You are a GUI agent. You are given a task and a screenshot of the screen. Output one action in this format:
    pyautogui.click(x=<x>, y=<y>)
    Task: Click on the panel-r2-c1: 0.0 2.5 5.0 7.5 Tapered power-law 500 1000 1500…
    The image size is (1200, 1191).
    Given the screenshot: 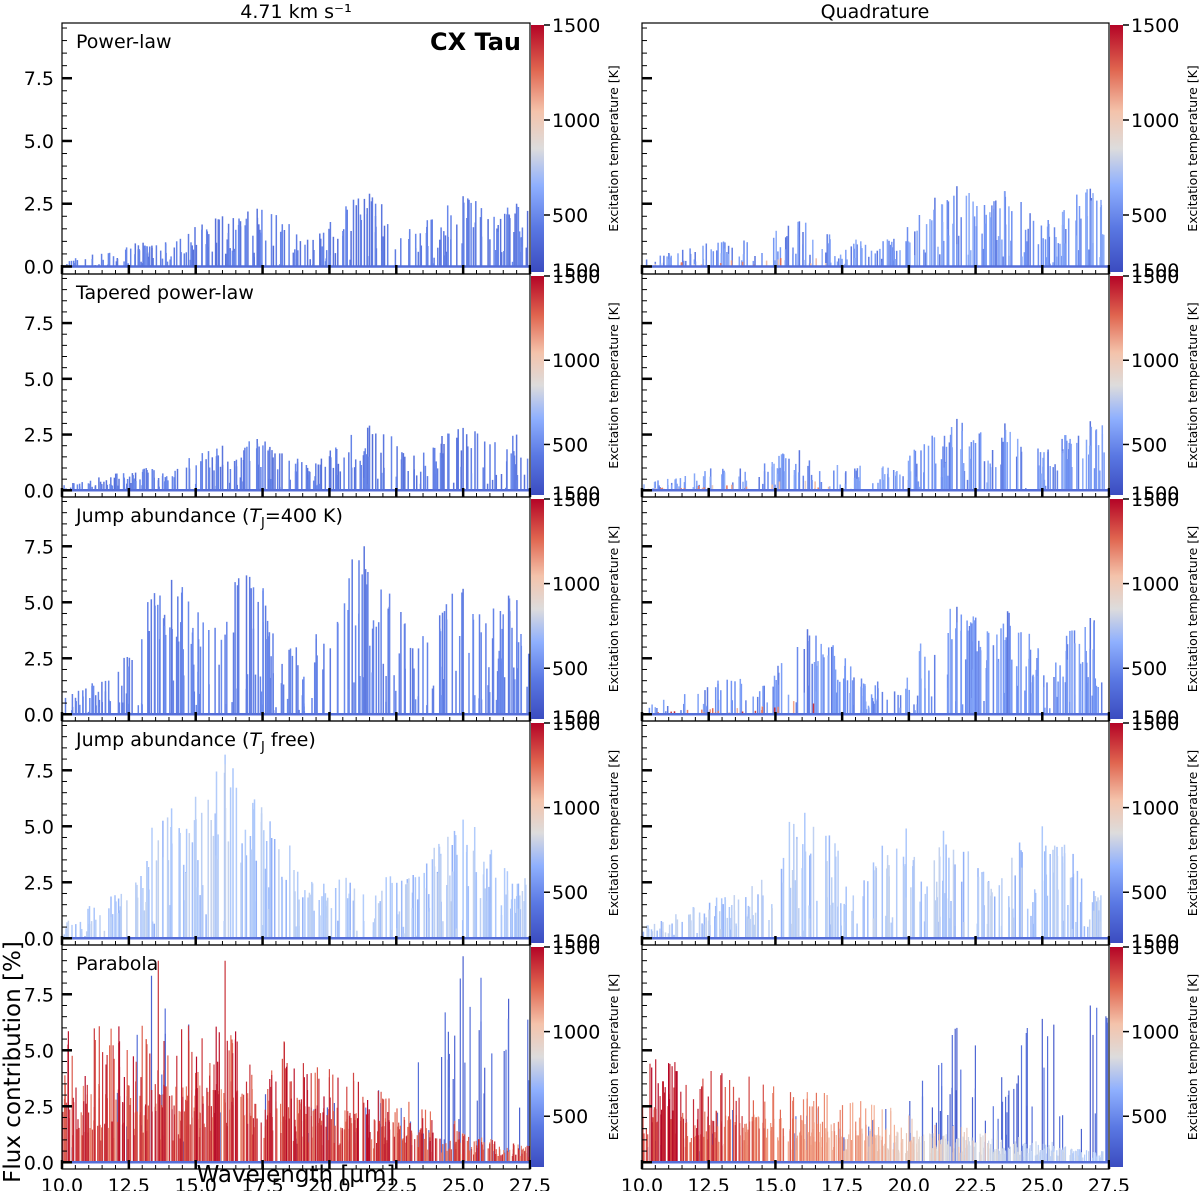 What is the action you would take?
    pyautogui.click(x=322, y=385)
    